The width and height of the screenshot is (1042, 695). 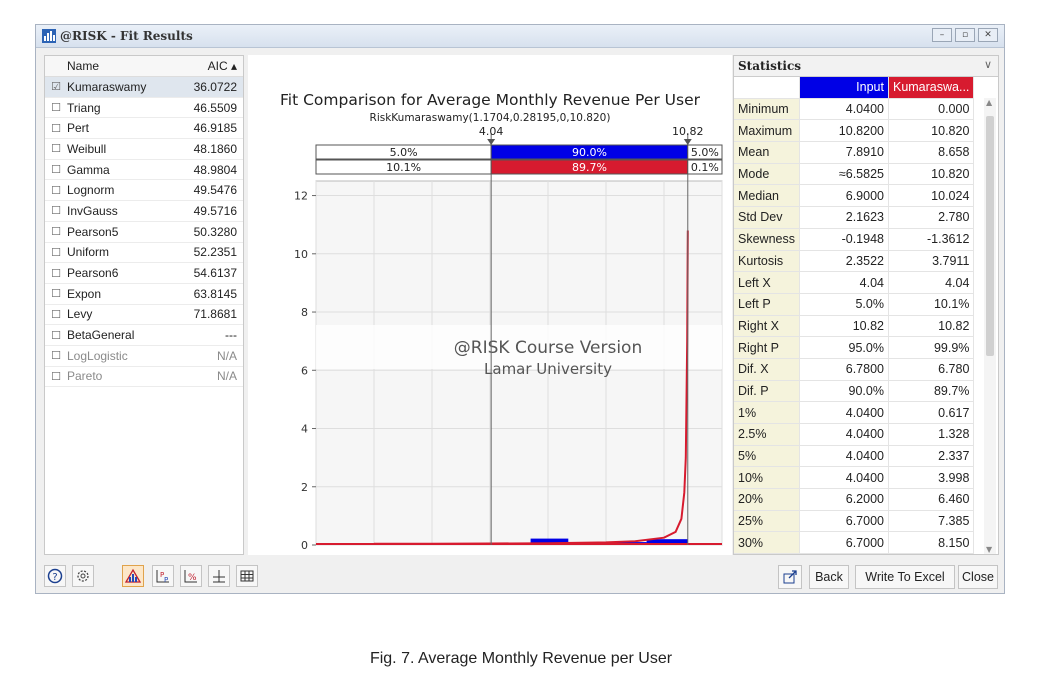 I want to click on minimize-button: –, so click(x=942, y=35).